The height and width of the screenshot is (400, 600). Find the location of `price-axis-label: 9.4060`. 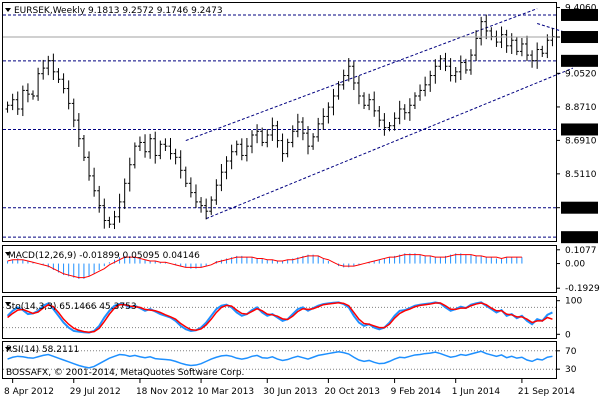

price-axis-label: 9.4060 is located at coordinates (581, 9).